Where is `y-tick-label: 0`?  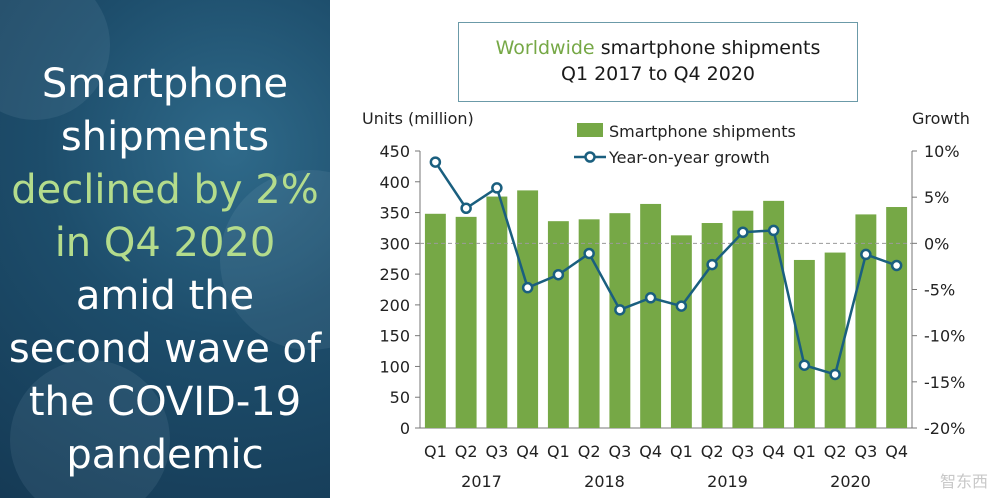 y-tick-label: 0 is located at coordinates (405, 428).